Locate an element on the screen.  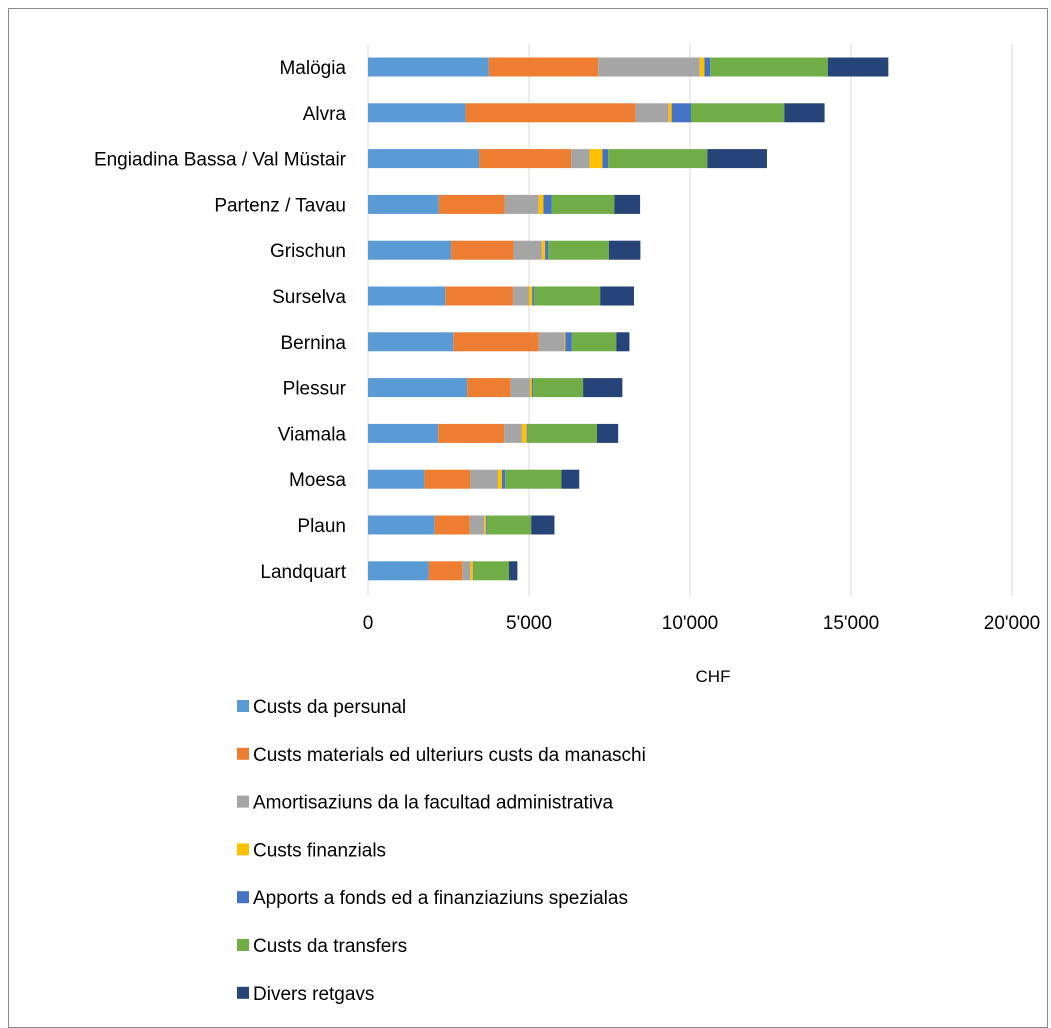
category-label: Grischun is located at coordinates (308, 251).